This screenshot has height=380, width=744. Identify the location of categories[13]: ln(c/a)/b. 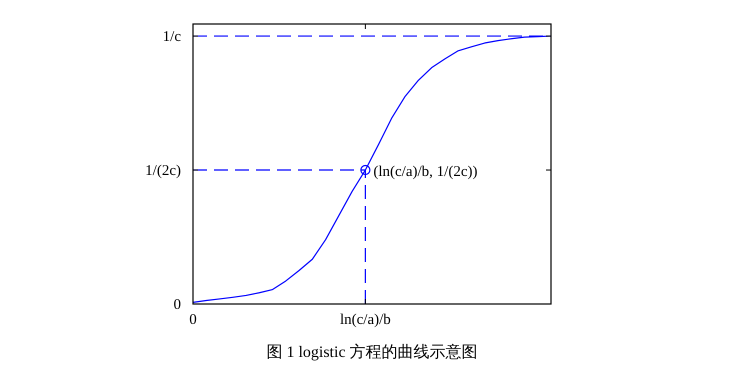
(365, 320).